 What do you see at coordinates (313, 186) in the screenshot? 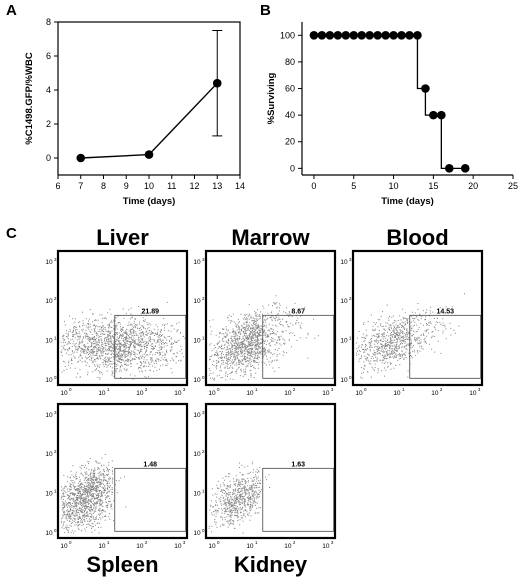
I see `x-tick-label: 0` at bounding box center [313, 186].